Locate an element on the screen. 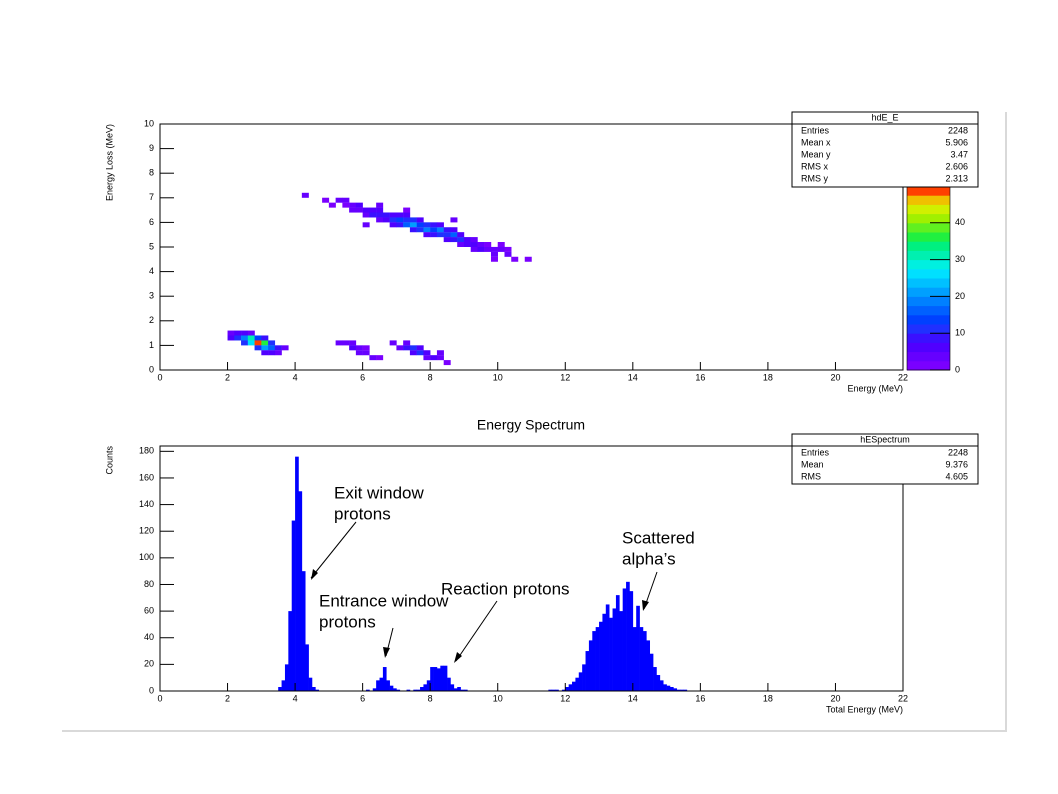 The height and width of the screenshot is (794, 1058). x-tick-label: 10 is located at coordinates (498, 377).